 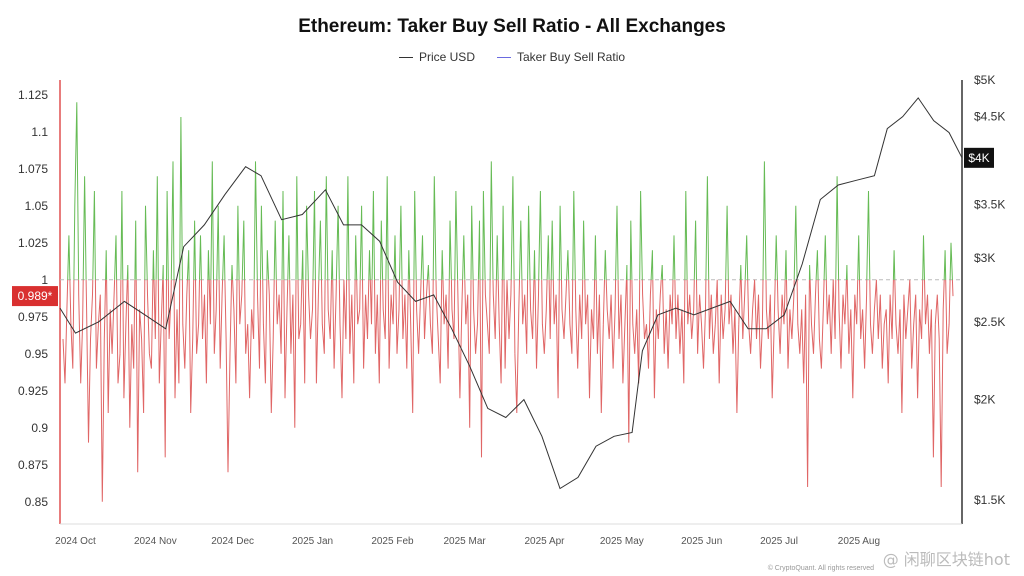 What do you see at coordinates (446, 57) in the screenshot?
I see `legend-label-price: Price USD` at bounding box center [446, 57].